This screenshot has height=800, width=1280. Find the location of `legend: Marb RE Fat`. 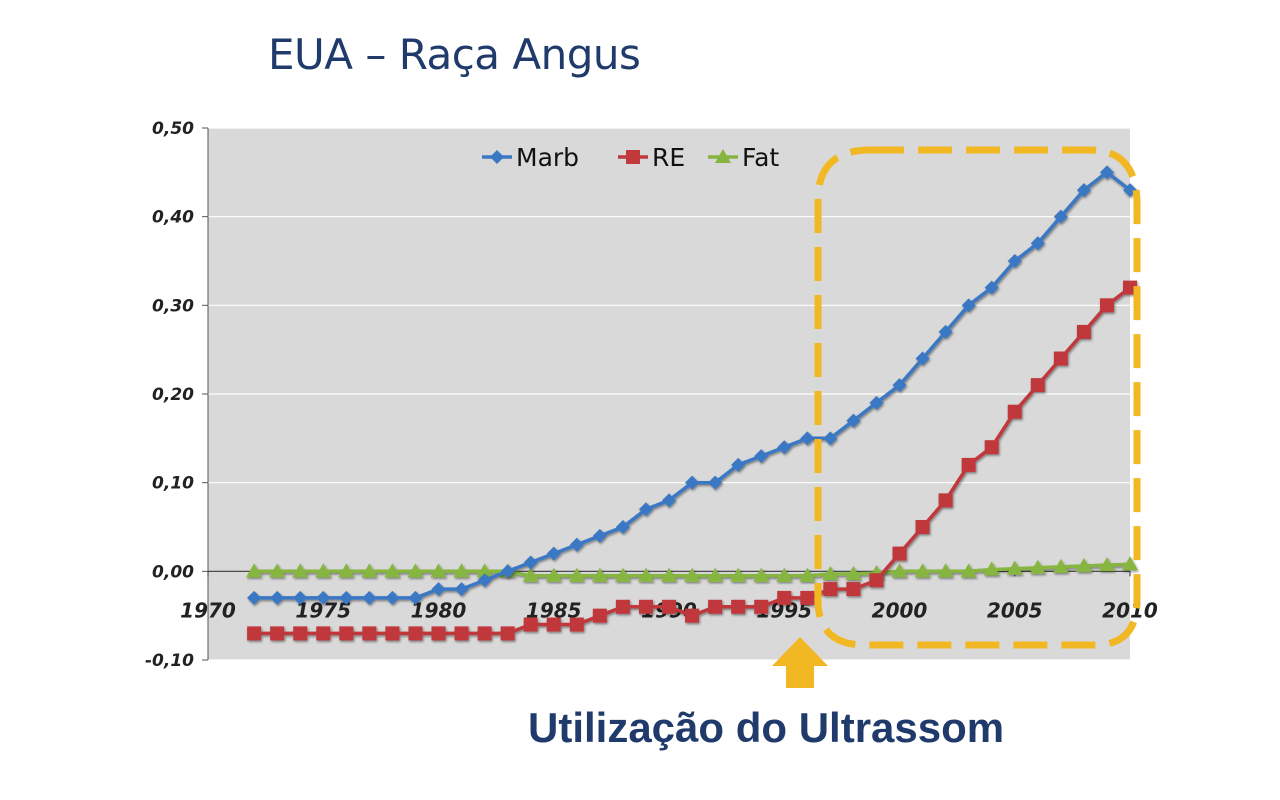

legend: Marb RE Fat is located at coordinates (630, 157).